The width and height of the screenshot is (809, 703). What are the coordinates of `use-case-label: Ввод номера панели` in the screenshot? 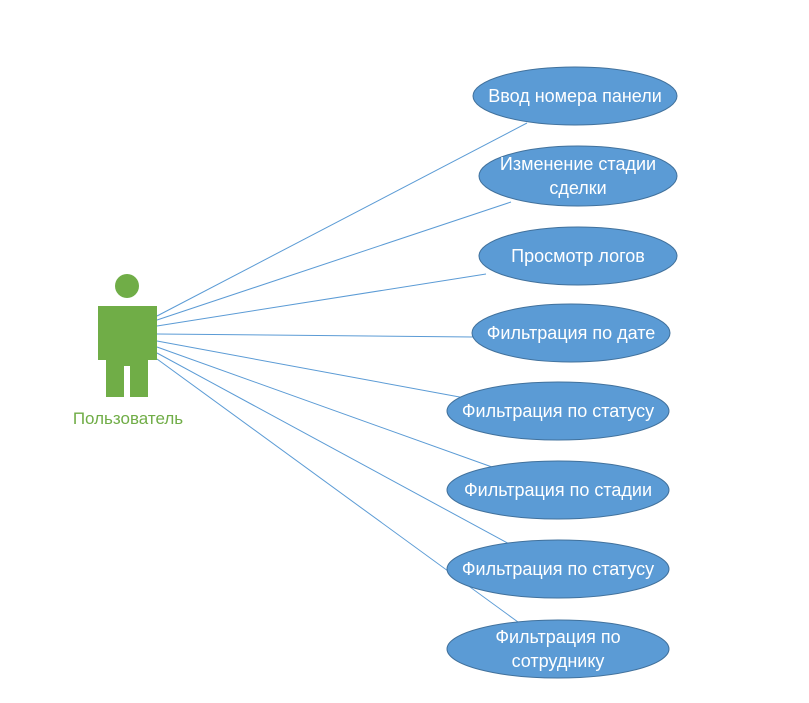 It's located at (575, 96).